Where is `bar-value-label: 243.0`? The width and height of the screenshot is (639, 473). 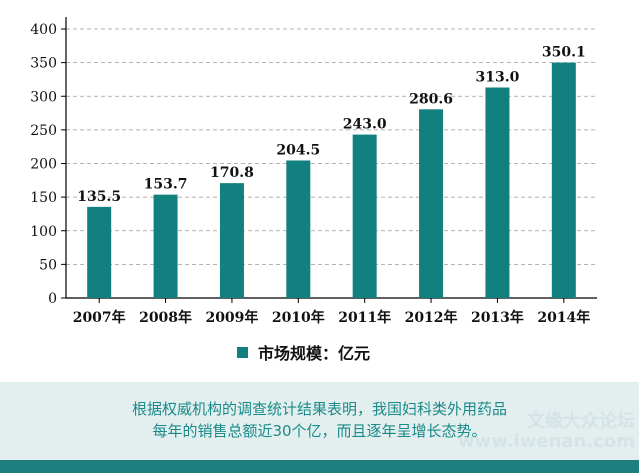 bar-value-label: 243.0 is located at coordinates (365, 125).